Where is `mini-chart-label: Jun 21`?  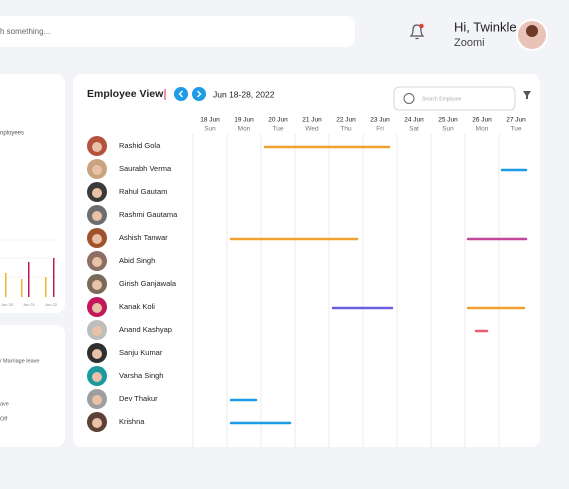
mini-chart-label: Jun 21 is located at coordinates (29, 304).